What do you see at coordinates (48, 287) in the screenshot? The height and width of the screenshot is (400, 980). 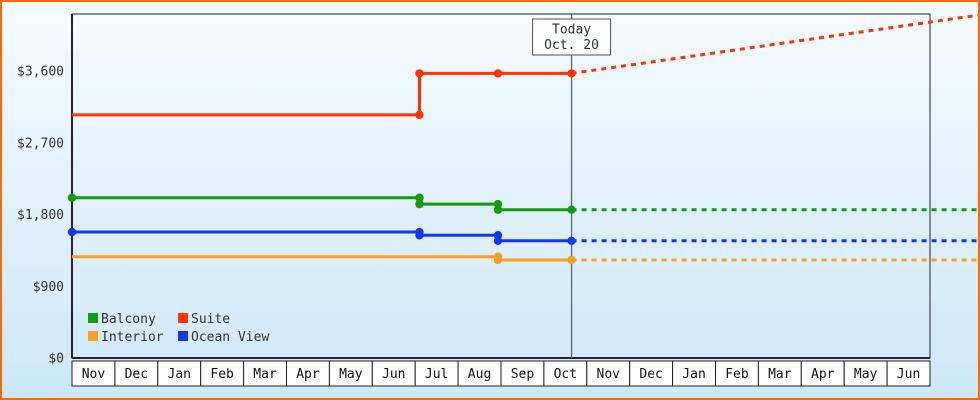 I see `y-tick-label: $900` at bounding box center [48, 287].